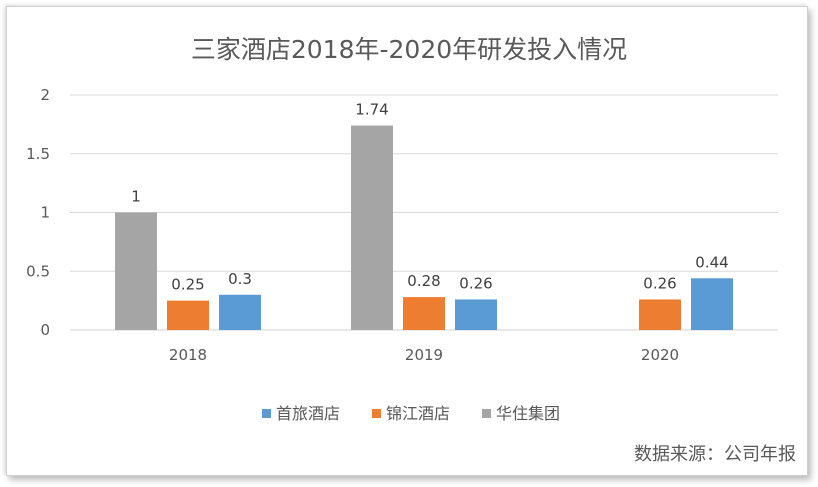 The height and width of the screenshot is (487, 818). What do you see at coordinates (45, 330) in the screenshot?
I see `y-tick-label: 0` at bounding box center [45, 330].